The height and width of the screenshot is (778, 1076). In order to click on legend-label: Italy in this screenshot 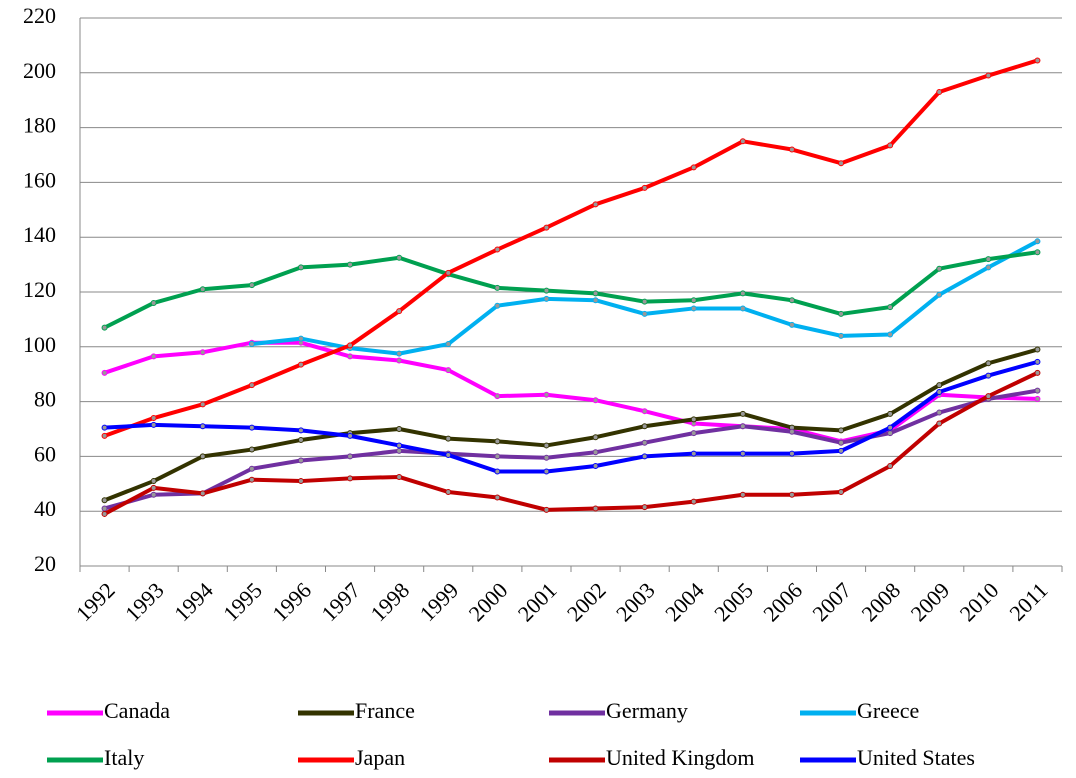, I will do `click(124, 757)`.